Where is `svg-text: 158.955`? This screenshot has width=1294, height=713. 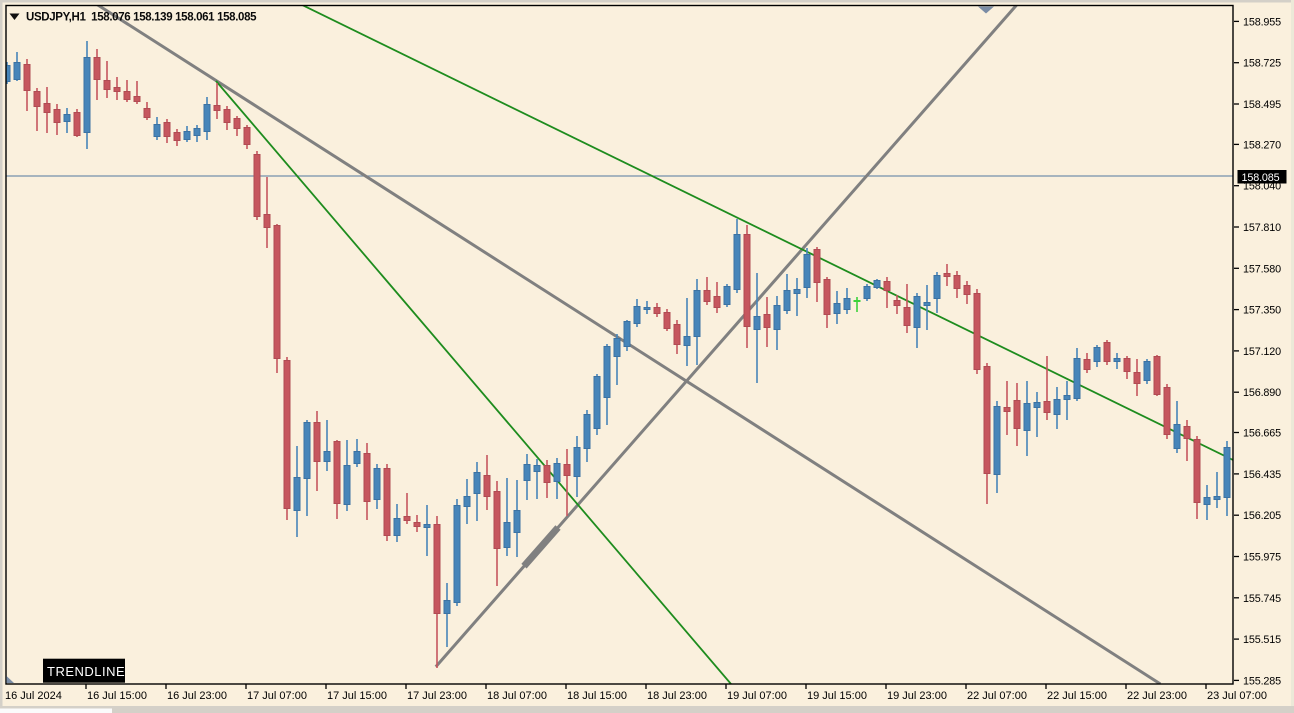 svg-text: 158.955 is located at coordinates (1262, 22).